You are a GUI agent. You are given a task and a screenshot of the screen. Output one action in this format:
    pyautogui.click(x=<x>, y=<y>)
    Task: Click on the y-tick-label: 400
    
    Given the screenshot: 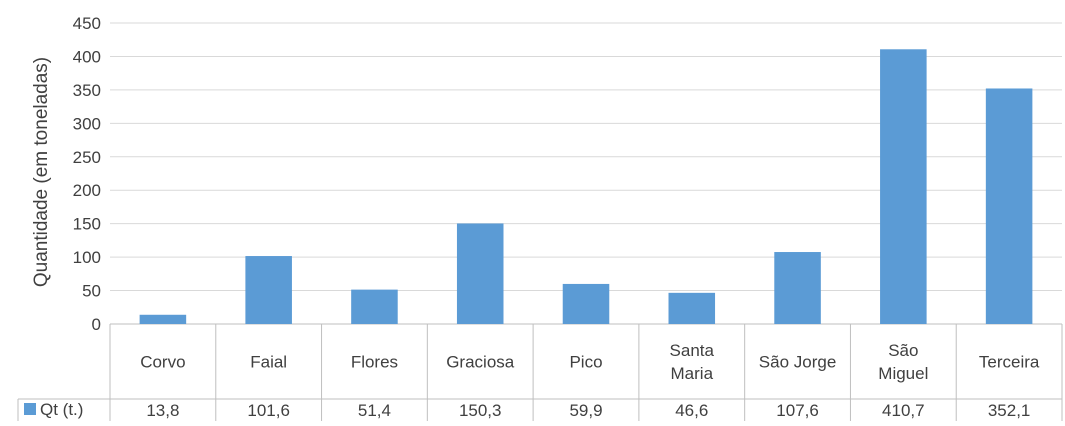 What is the action you would take?
    pyautogui.click(x=87, y=56)
    